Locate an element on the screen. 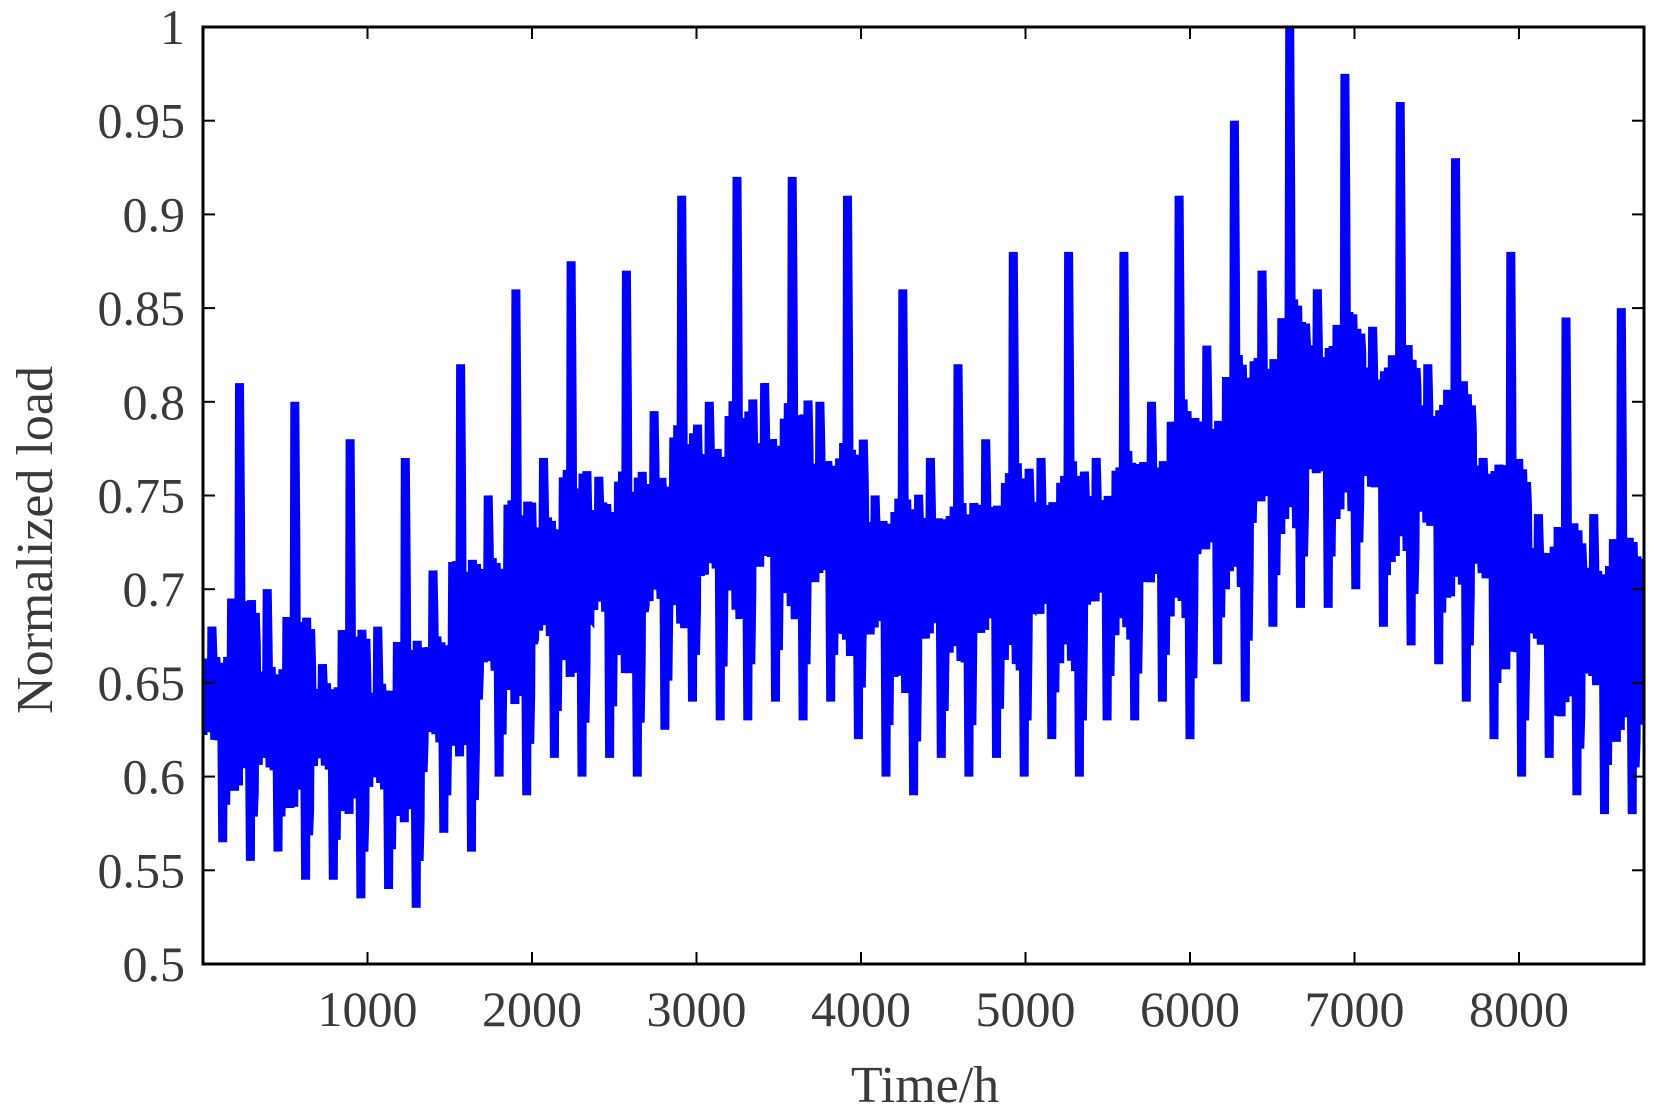  x-tick-label: 7000 is located at coordinates (1354, 1009).